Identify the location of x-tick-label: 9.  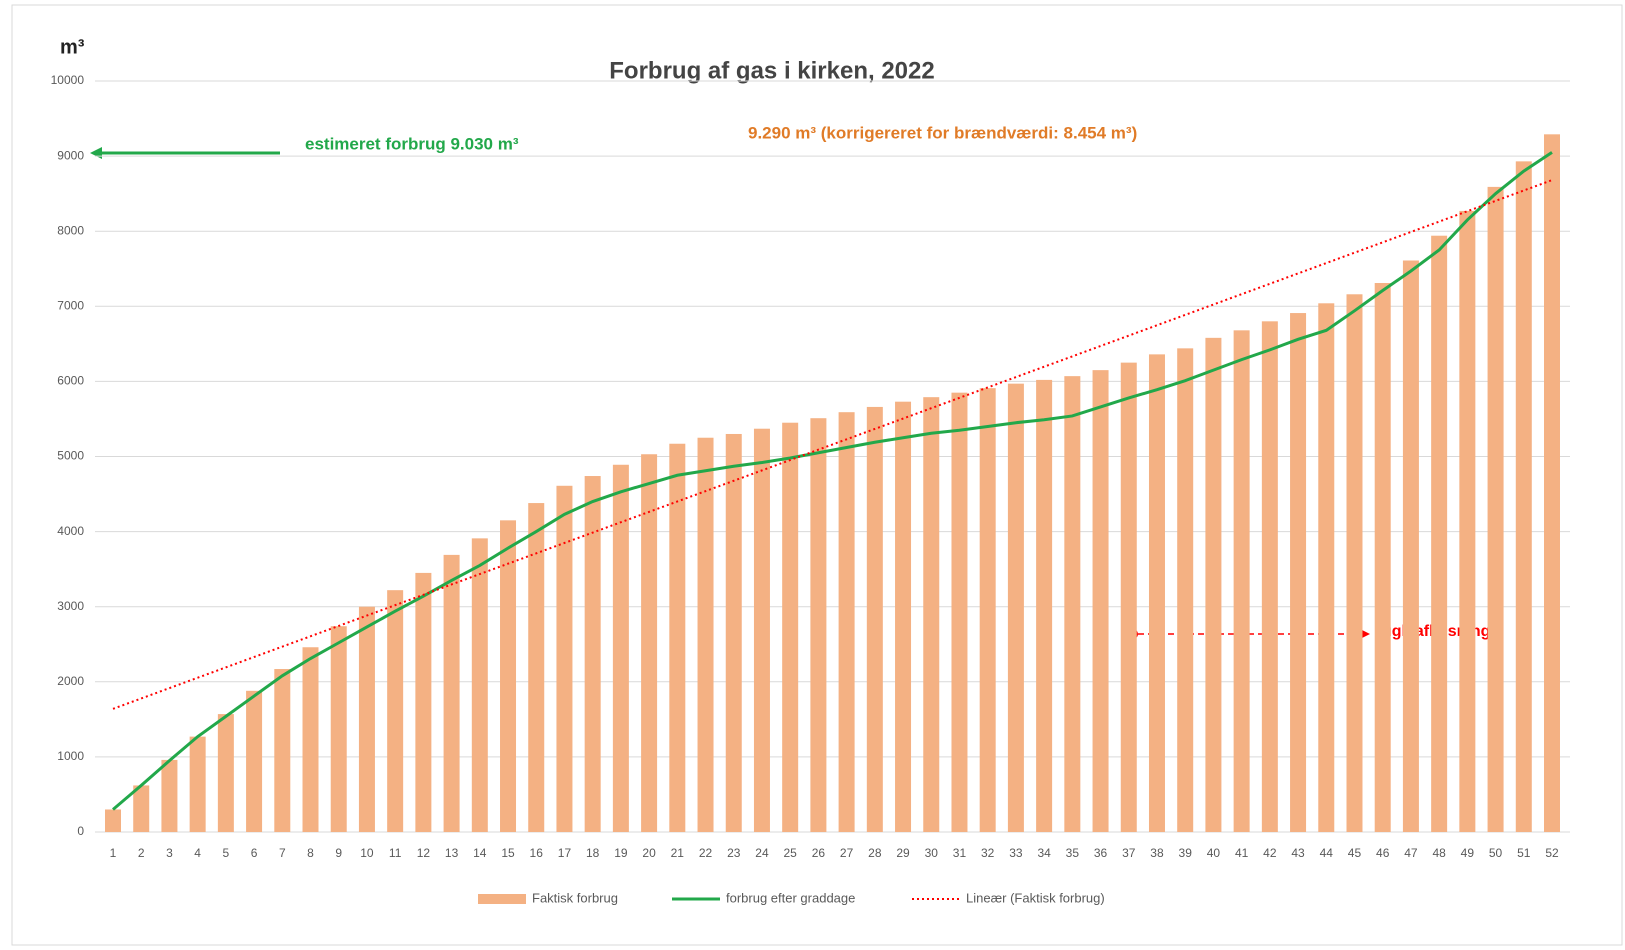
(338, 853).